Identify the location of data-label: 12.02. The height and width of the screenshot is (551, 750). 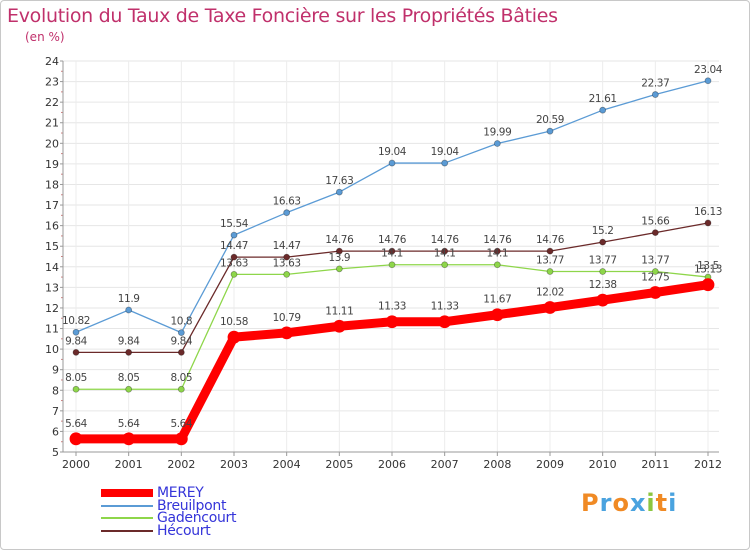
(550, 293).